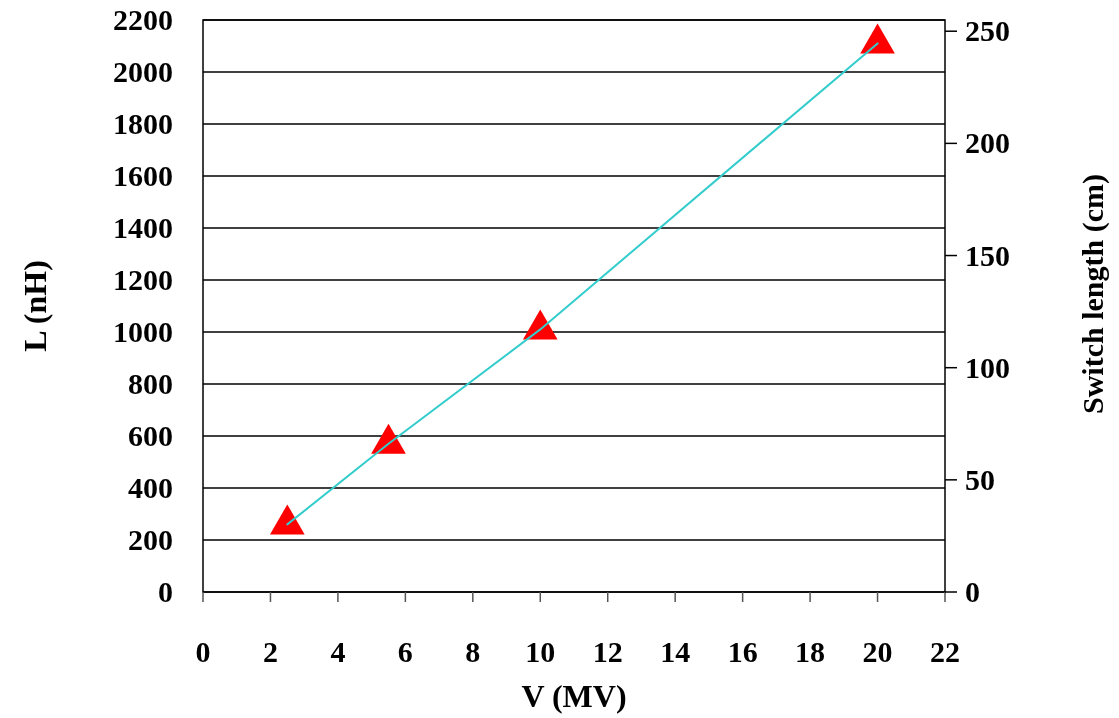  I want to click on y-tick-label: 800, so click(150, 383).